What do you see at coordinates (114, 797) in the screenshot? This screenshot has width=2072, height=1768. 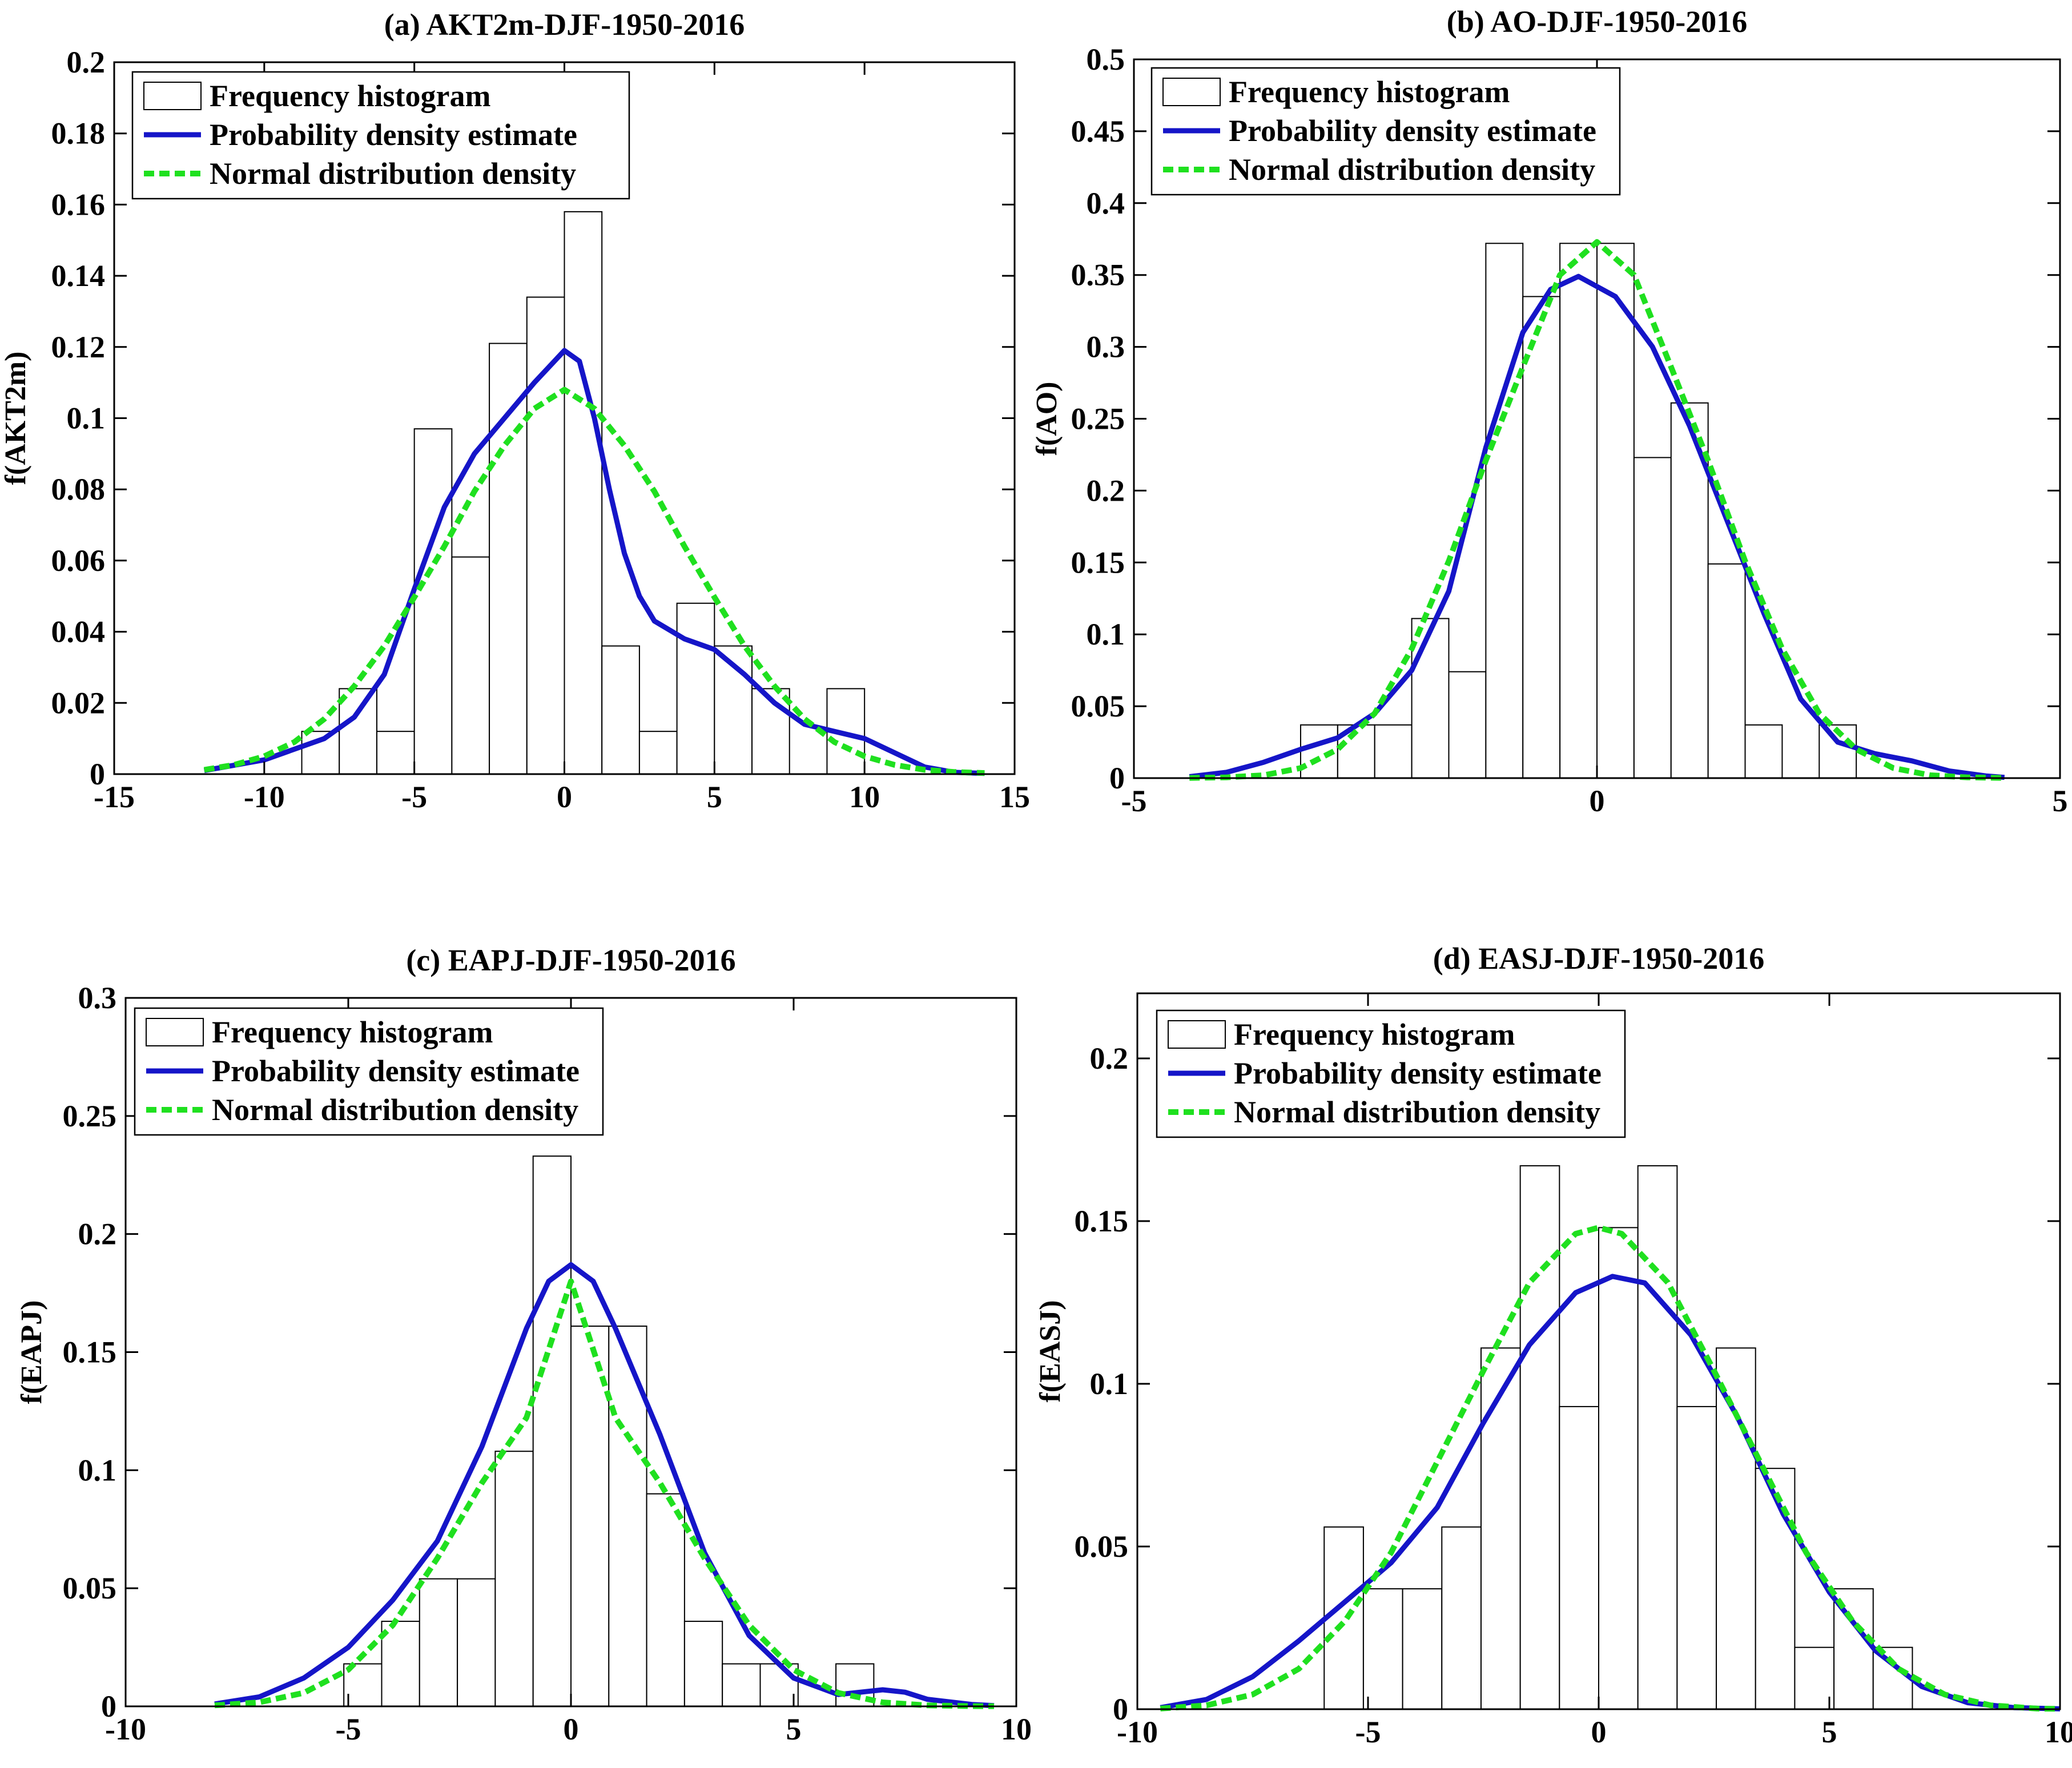 I see `x-tick-label: -15` at bounding box center [114, 797].